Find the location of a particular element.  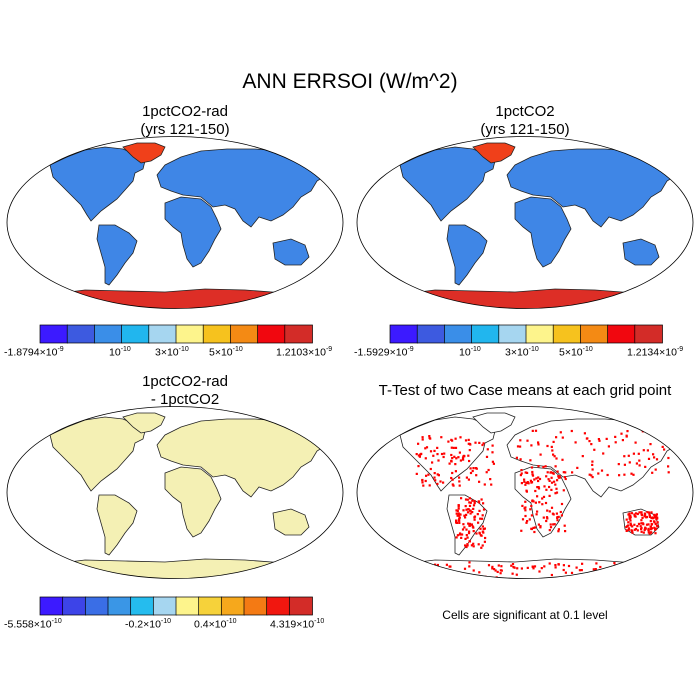

panel2-title-line2: (yrs 121-150) is located at coordinates (525, 129).